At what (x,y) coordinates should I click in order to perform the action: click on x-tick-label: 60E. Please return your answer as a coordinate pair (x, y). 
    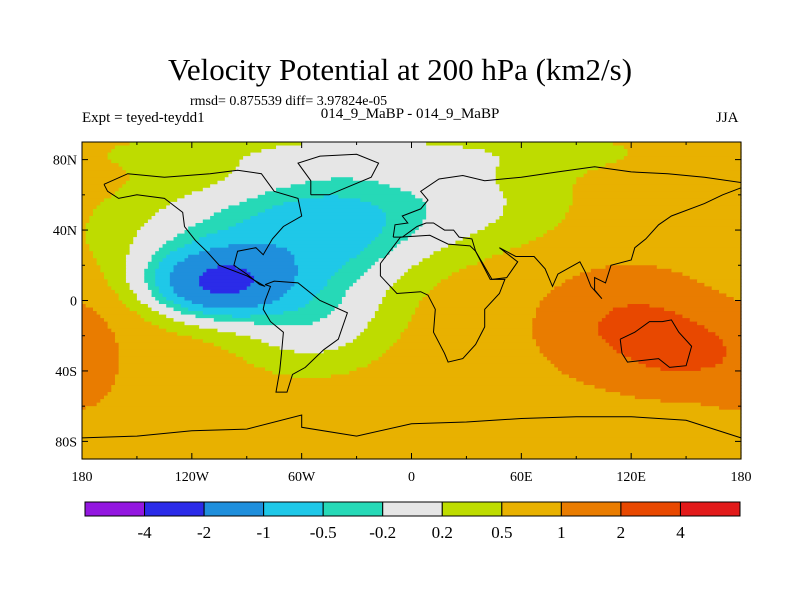
    Looking at the image, I should click on (521, 477).